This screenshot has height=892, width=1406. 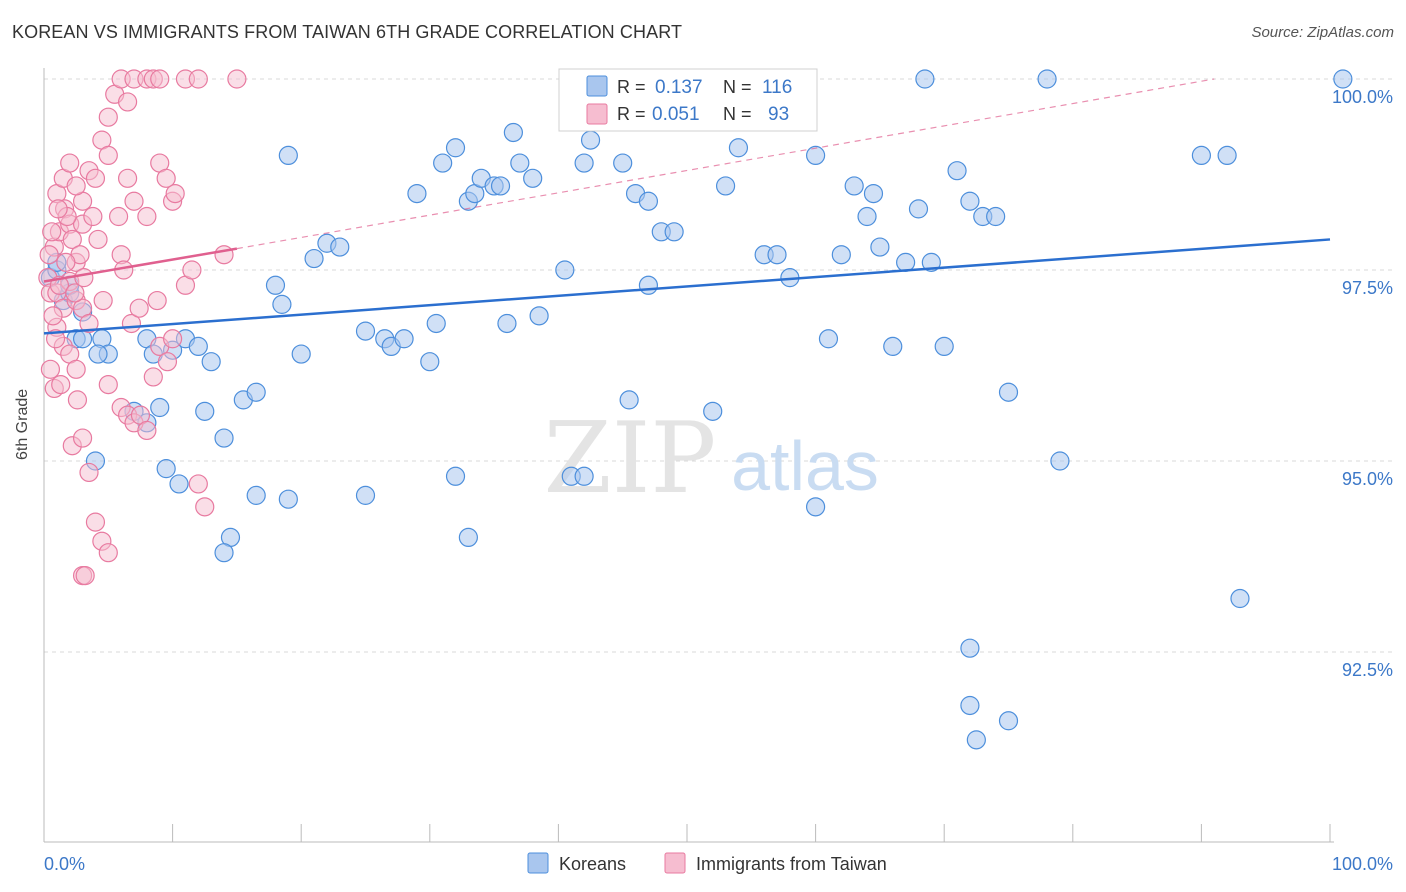 What do you see at coordinates (140, 265) in the screenshot?
I see `taiwan-trend-line` at bounding box center [140, 265].